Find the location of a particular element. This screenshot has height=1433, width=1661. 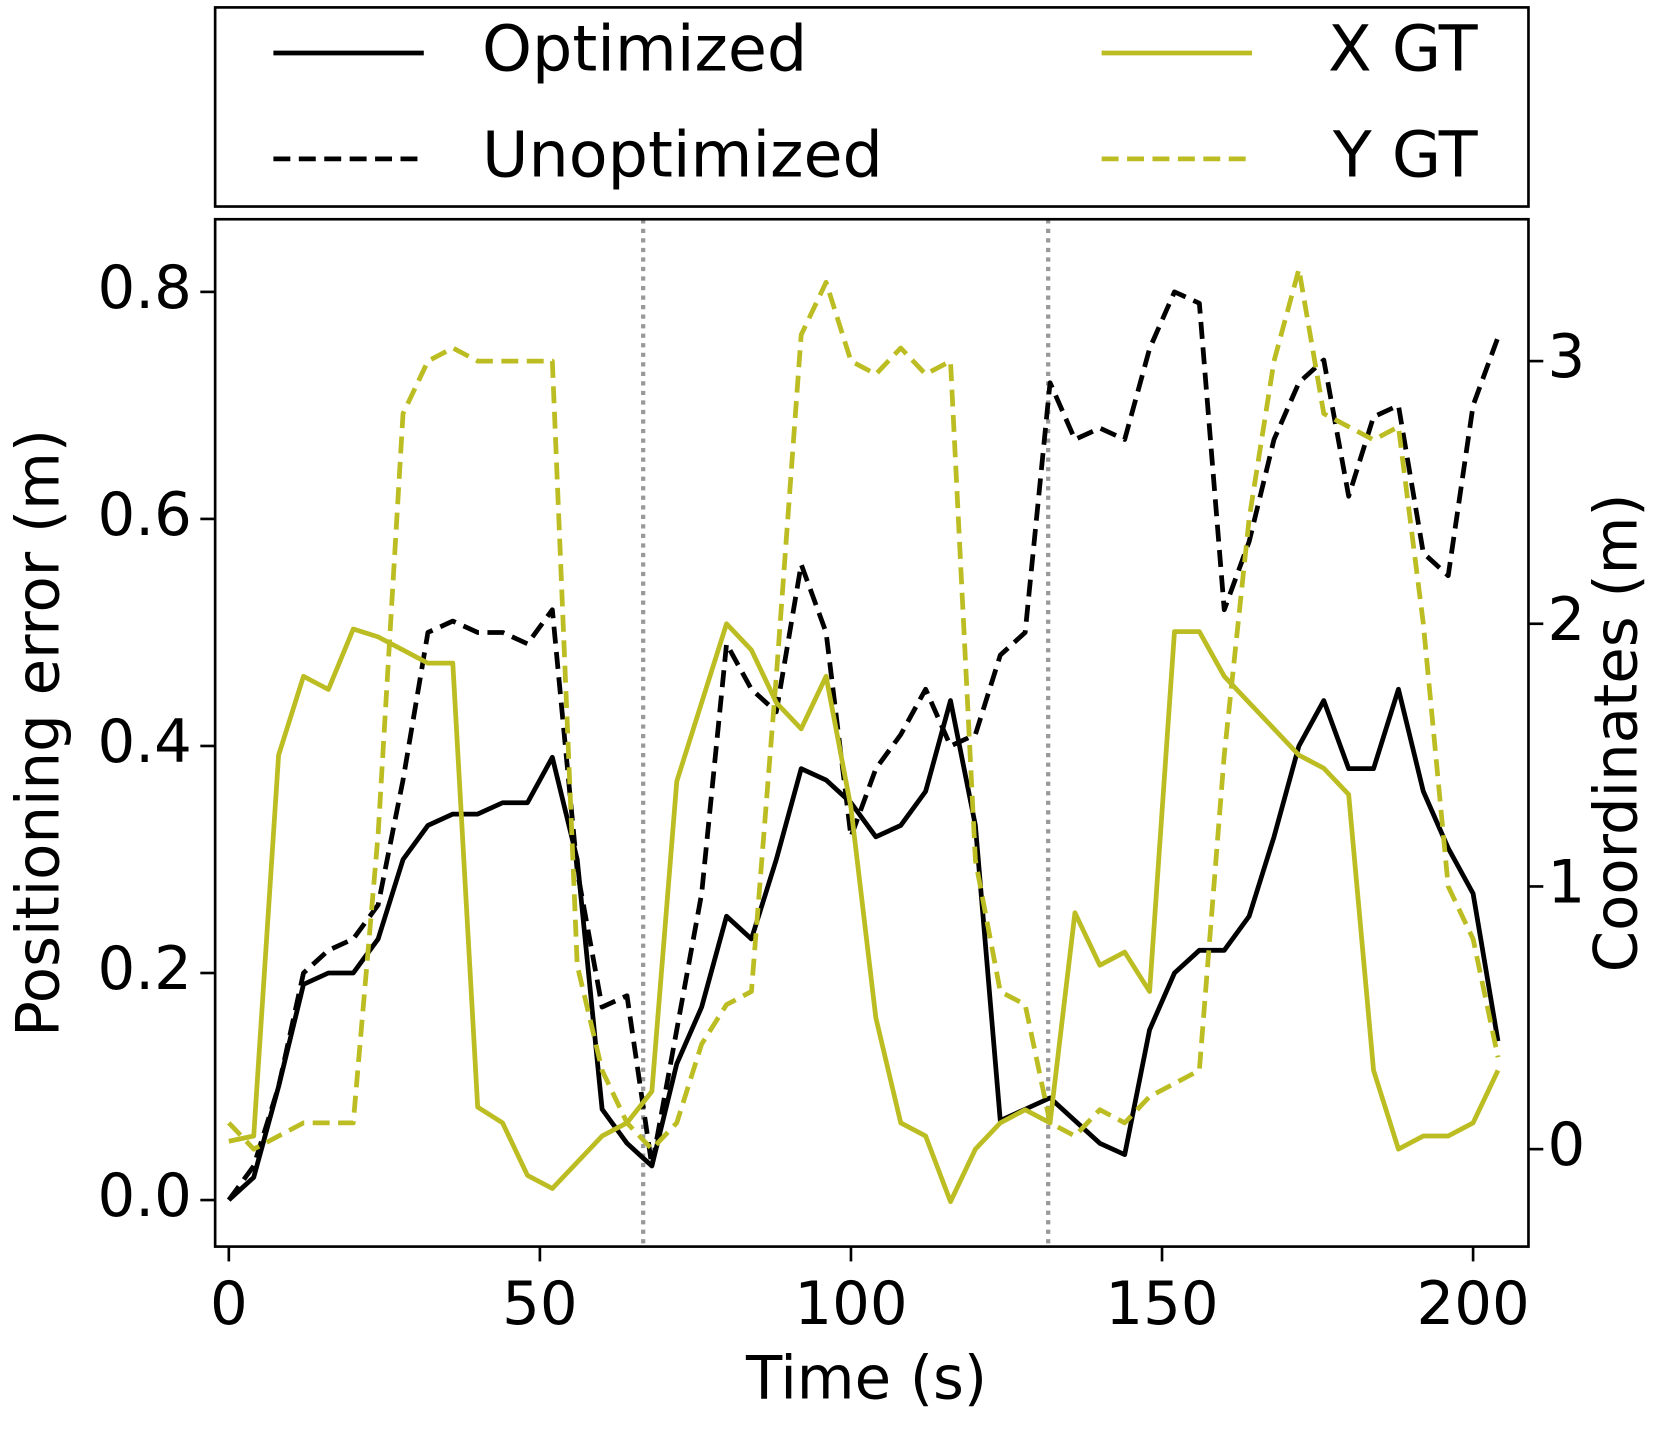

x-tick-label: 100 is located at coordinates (850, 1303).